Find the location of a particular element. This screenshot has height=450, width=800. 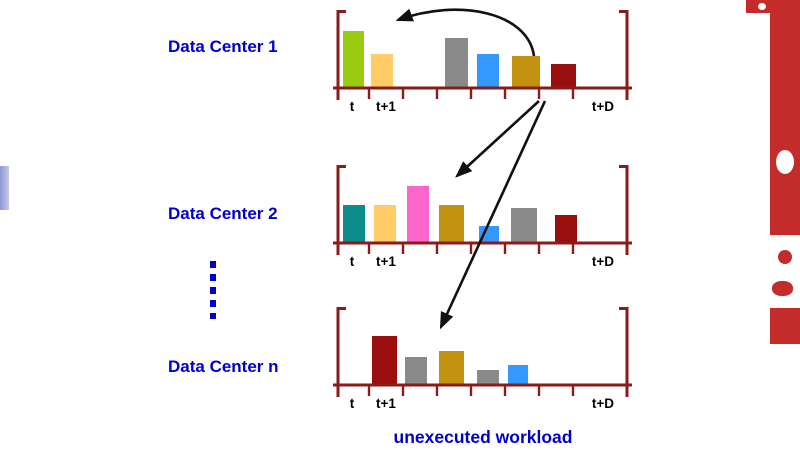

background-artifact-right-strip is located at coordinates (785, 124).